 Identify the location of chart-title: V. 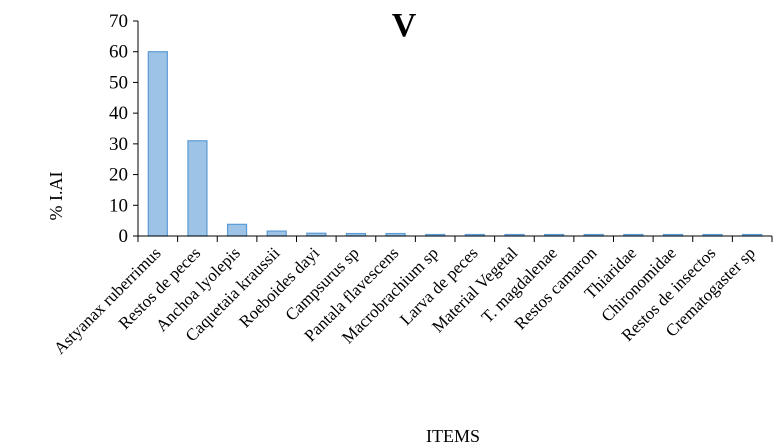
(404, 25).